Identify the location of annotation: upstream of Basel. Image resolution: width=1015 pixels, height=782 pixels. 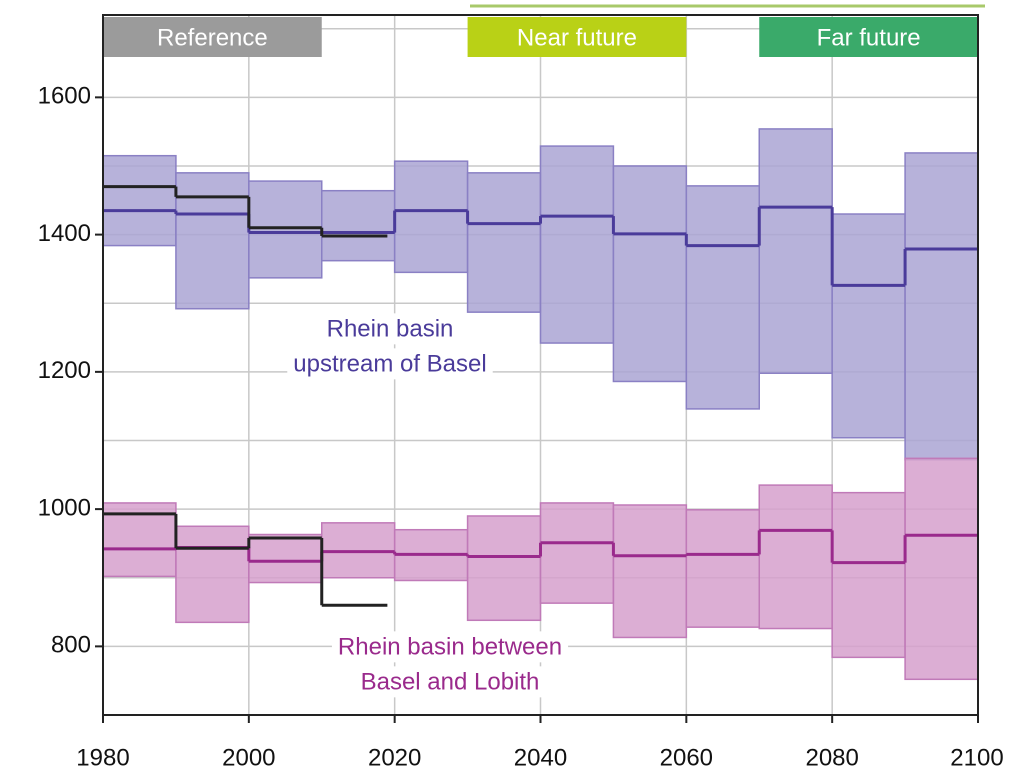
(389, 363).